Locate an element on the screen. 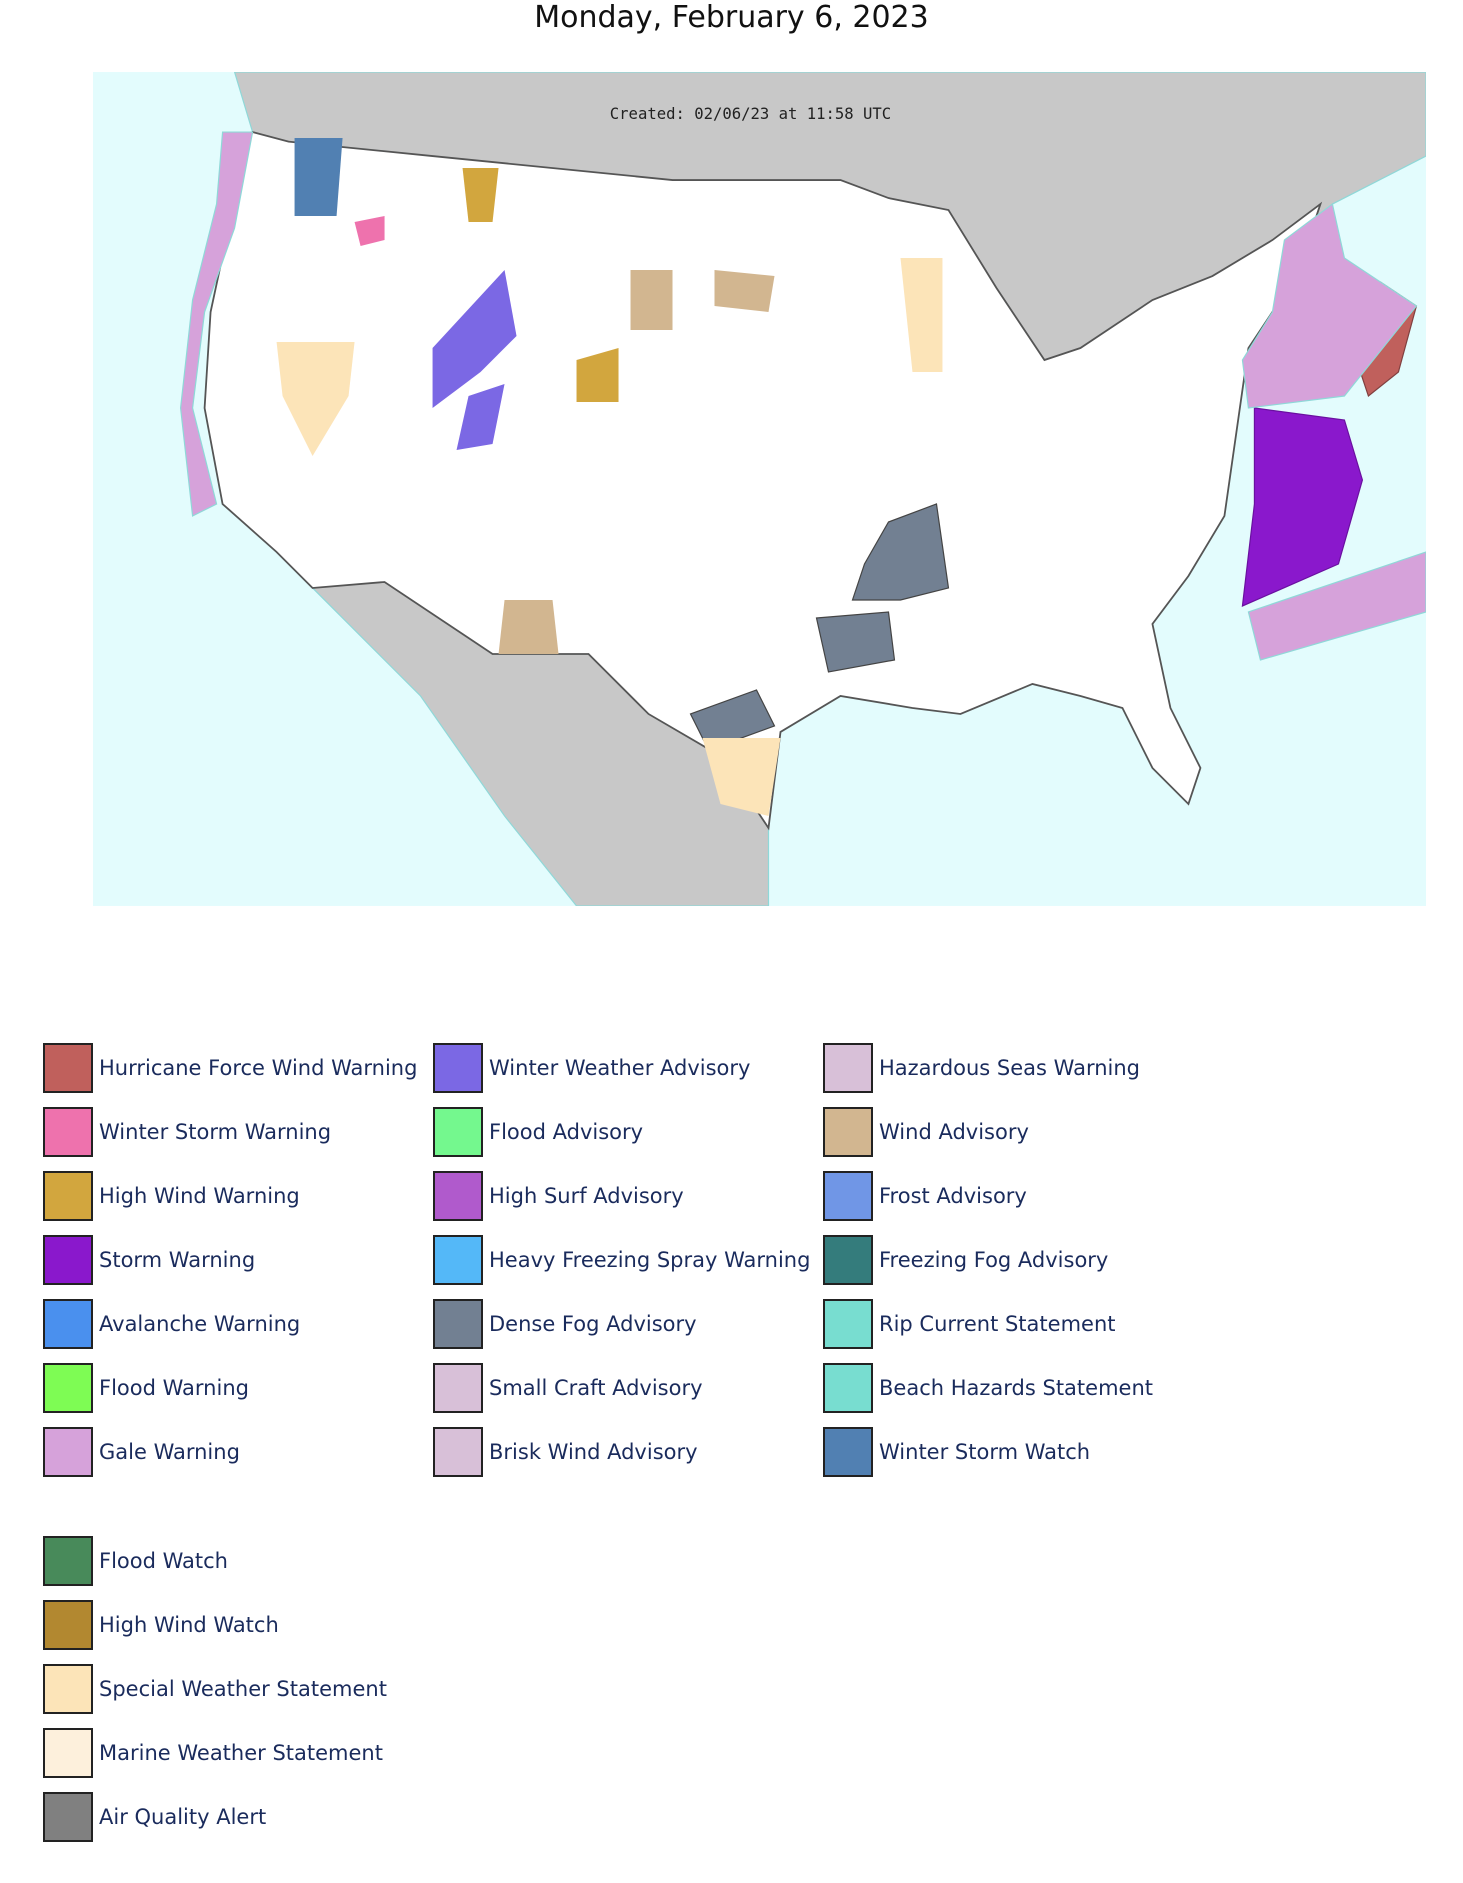  legend-item: Rip Current Statement is located at coordinates (969, 1324).